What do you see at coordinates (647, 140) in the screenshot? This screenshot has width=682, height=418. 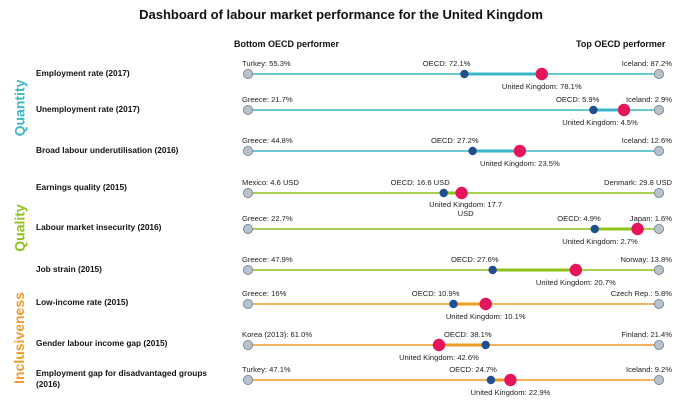 I see `top-performer-label: Iceland: 12.6%` at bounding box center [647, 140].